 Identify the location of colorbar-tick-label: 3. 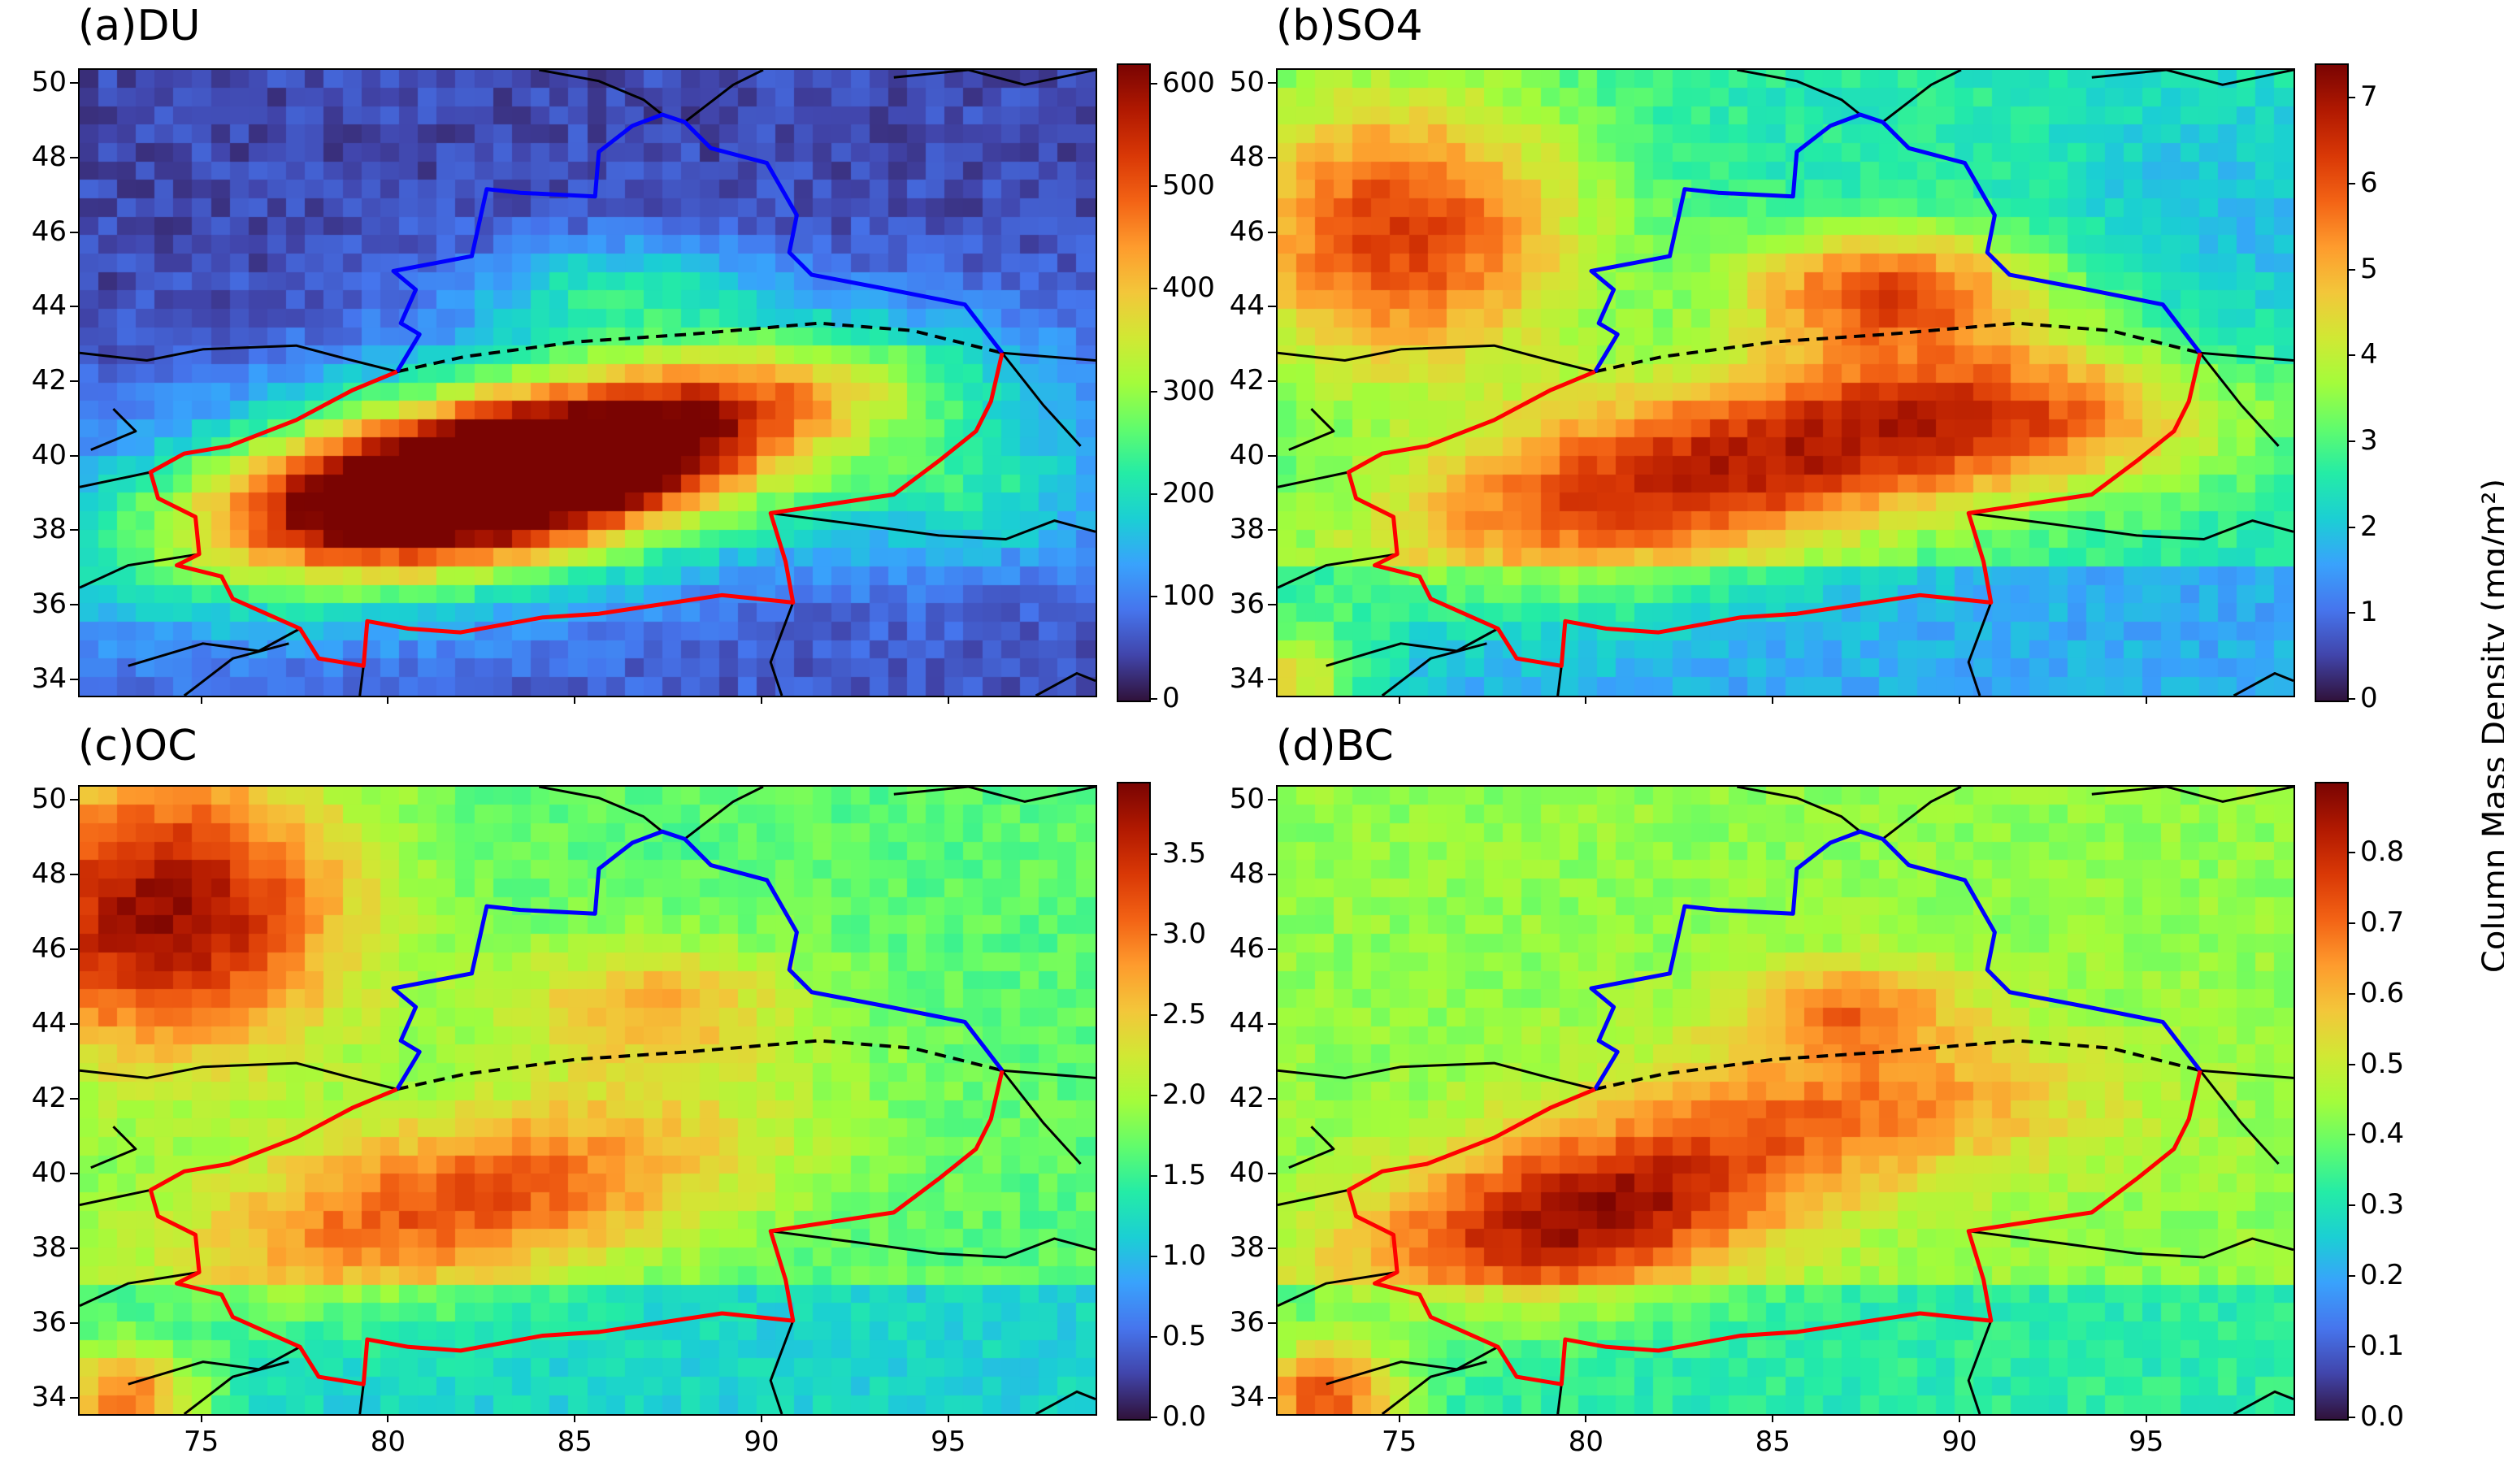
(2369, 440).